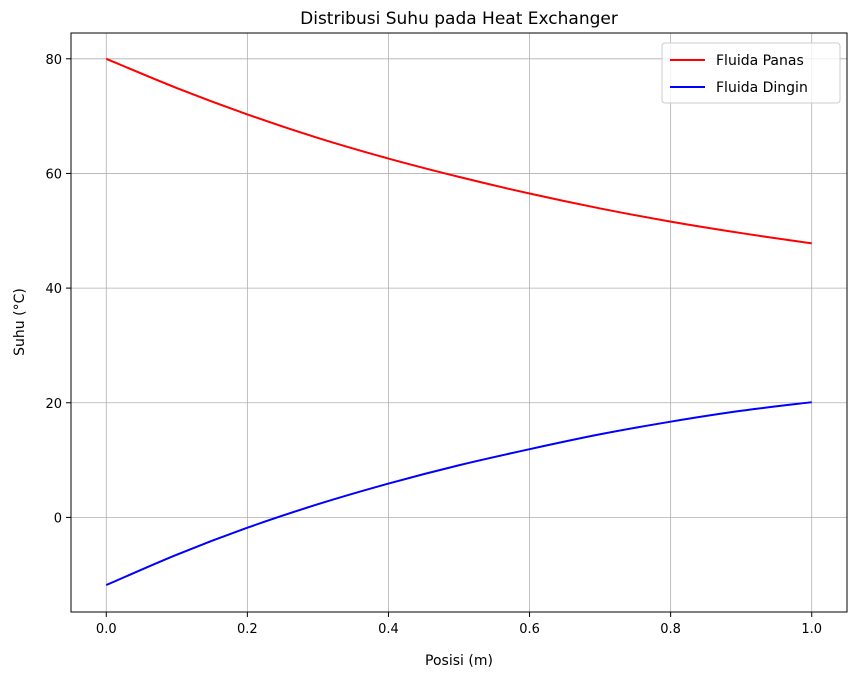  Describe the element at coordinates (459, 661) in the screenshot. I see `x-axis-label: Posisi (m)` at that location.